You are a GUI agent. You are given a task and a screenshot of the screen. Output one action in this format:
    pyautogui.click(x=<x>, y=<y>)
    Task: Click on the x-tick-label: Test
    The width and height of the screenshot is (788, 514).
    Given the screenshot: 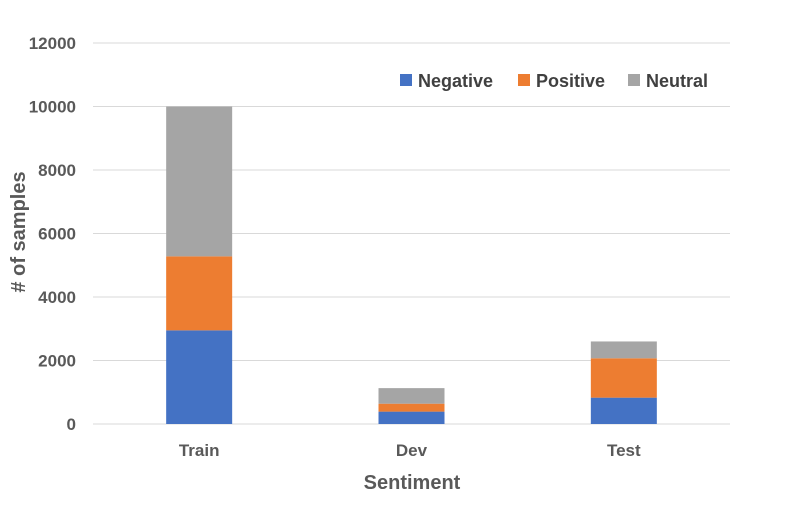 What is the action you would take?
    pyautogui.click(x=624, y=450)
    